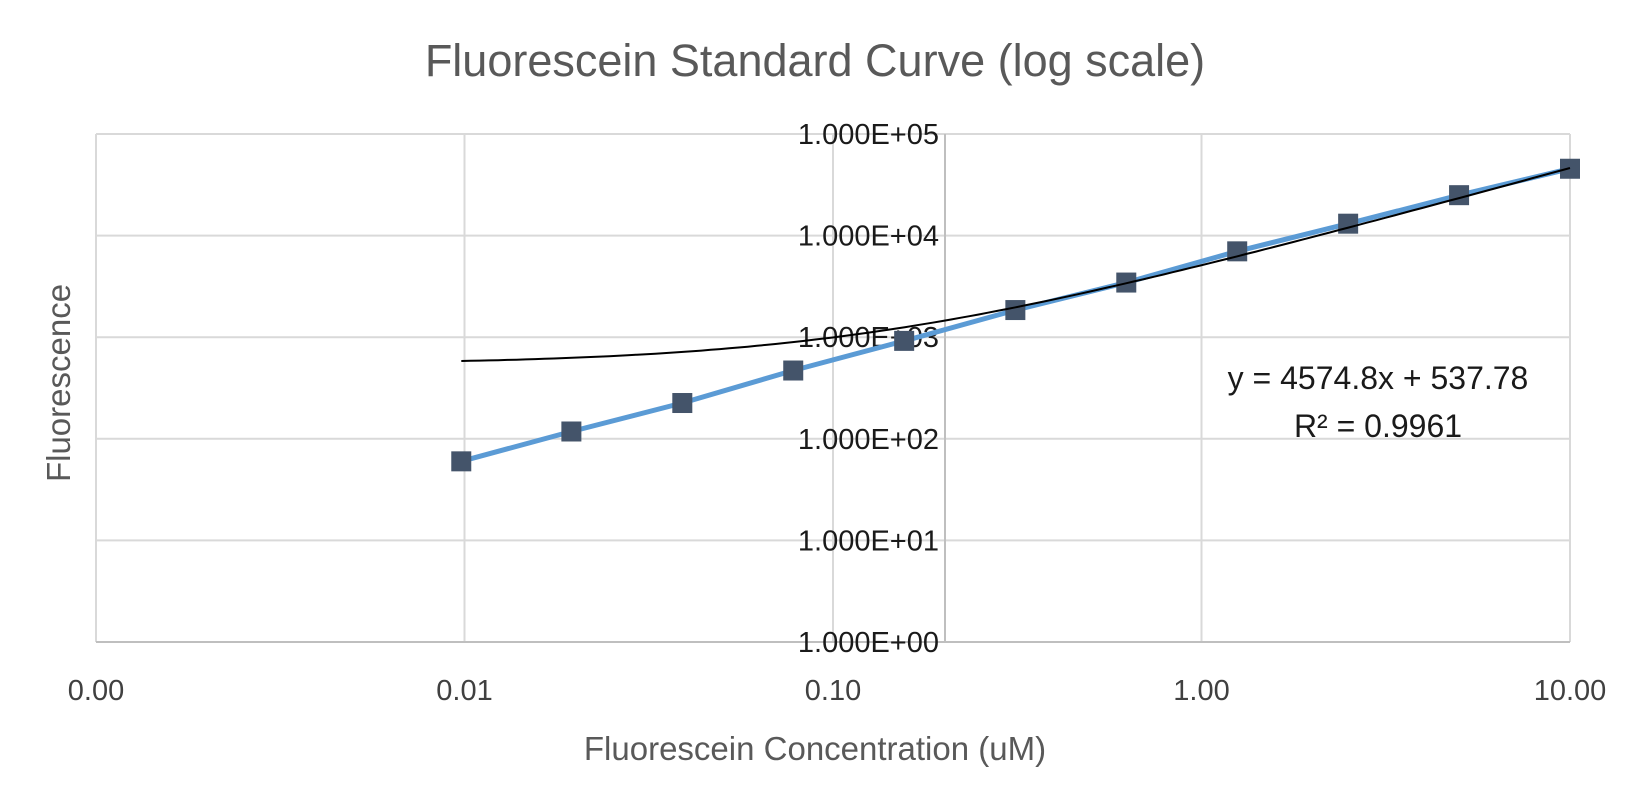 The image size is (1631, 793). What do you see at coordinates (868, 237) in the screenshot?
I see `y-tick-label: 1.000E+04` at bounding box center [868, 237].